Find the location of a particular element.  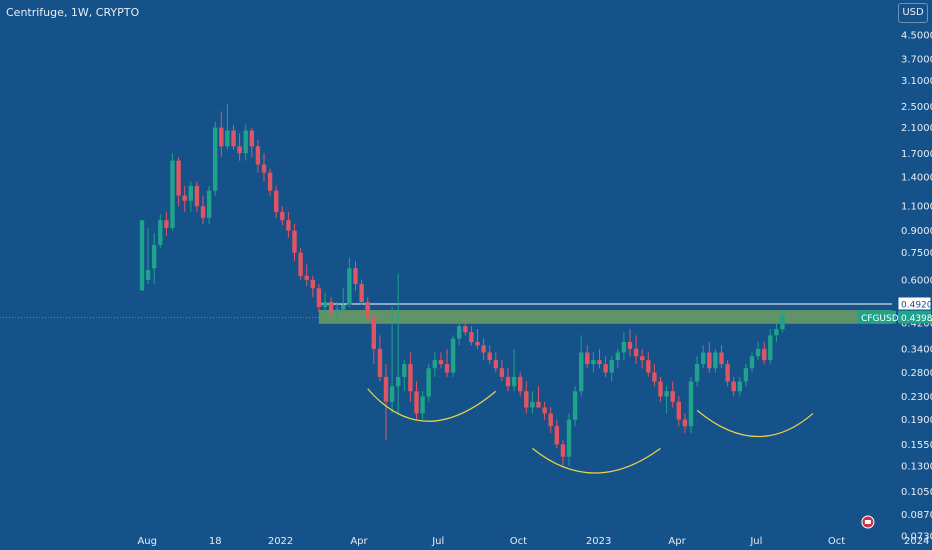

symbol-label: CFGUSD is located at coordinates (880, 319).